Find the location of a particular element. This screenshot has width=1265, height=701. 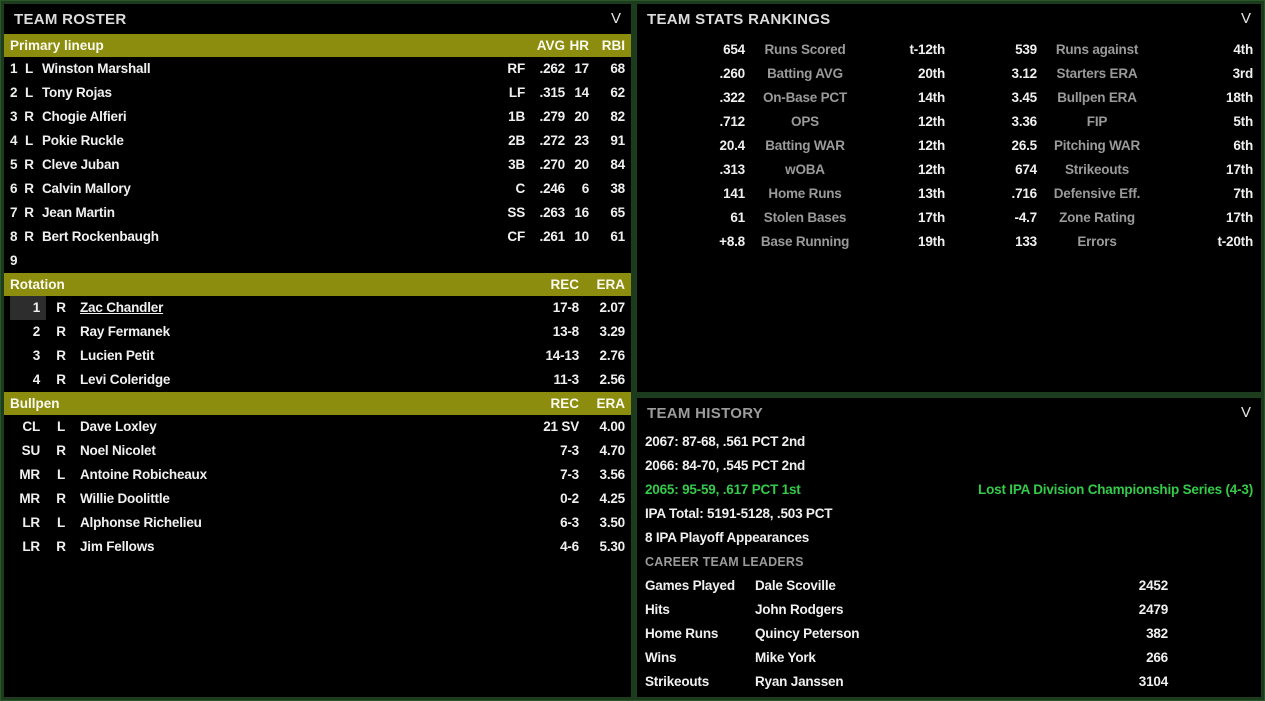

stat-value: 133 is located at coordinates (1026, 241).